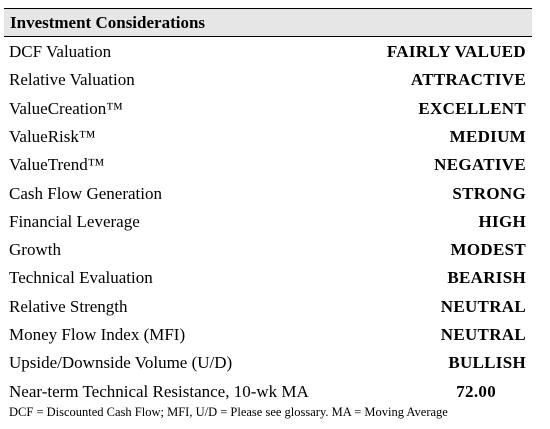  What do you see at coordinates (267, 309) in the screenshot?
I see `table-row: Relative Strength NEUTRAL` at bounding box center [267, 309].